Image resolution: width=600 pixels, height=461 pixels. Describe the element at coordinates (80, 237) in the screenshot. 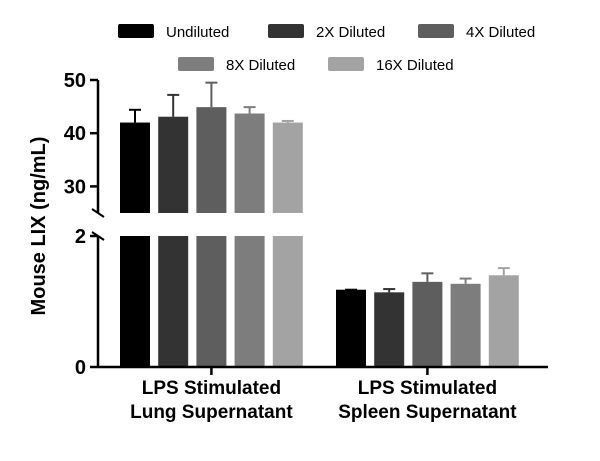

I see `y-tick-label: 2` at that location.